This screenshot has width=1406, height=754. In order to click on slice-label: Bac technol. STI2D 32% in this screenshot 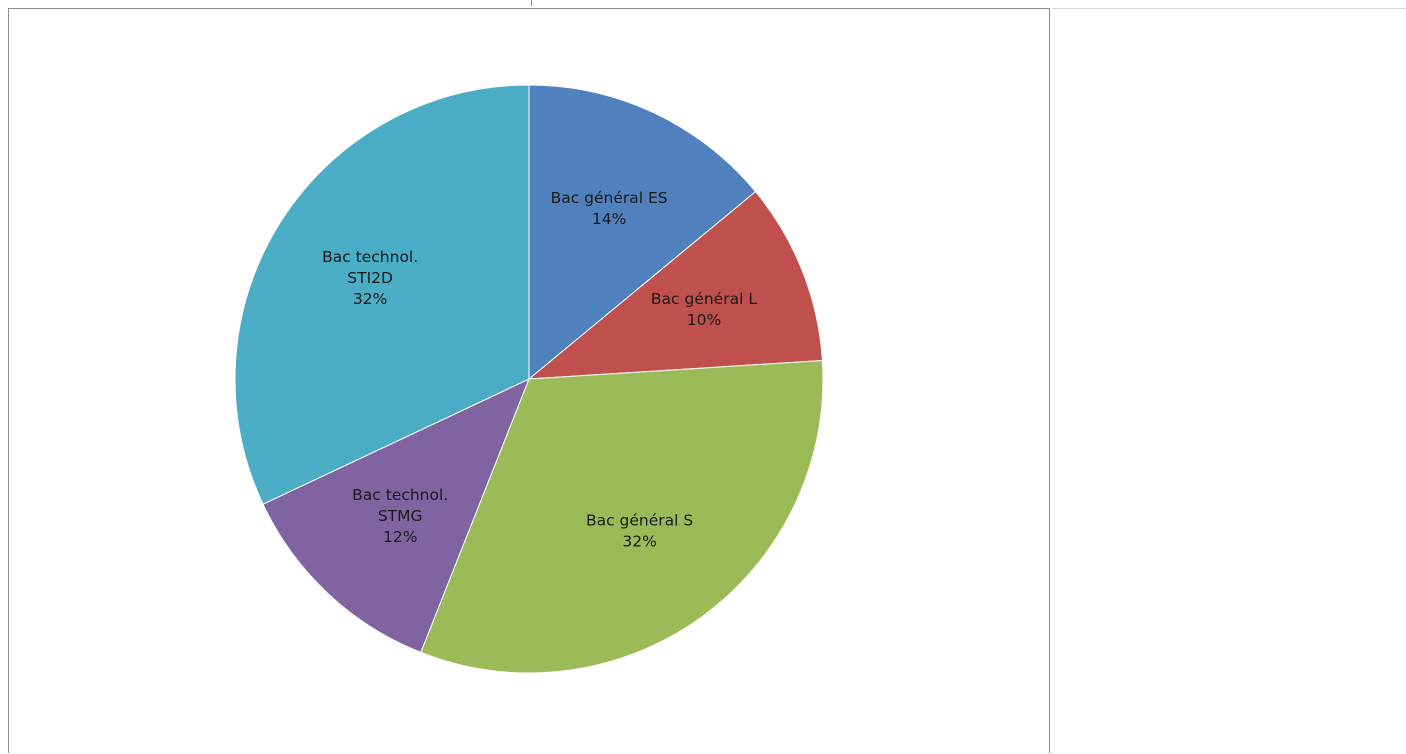, I will do `click(370, 278)`.